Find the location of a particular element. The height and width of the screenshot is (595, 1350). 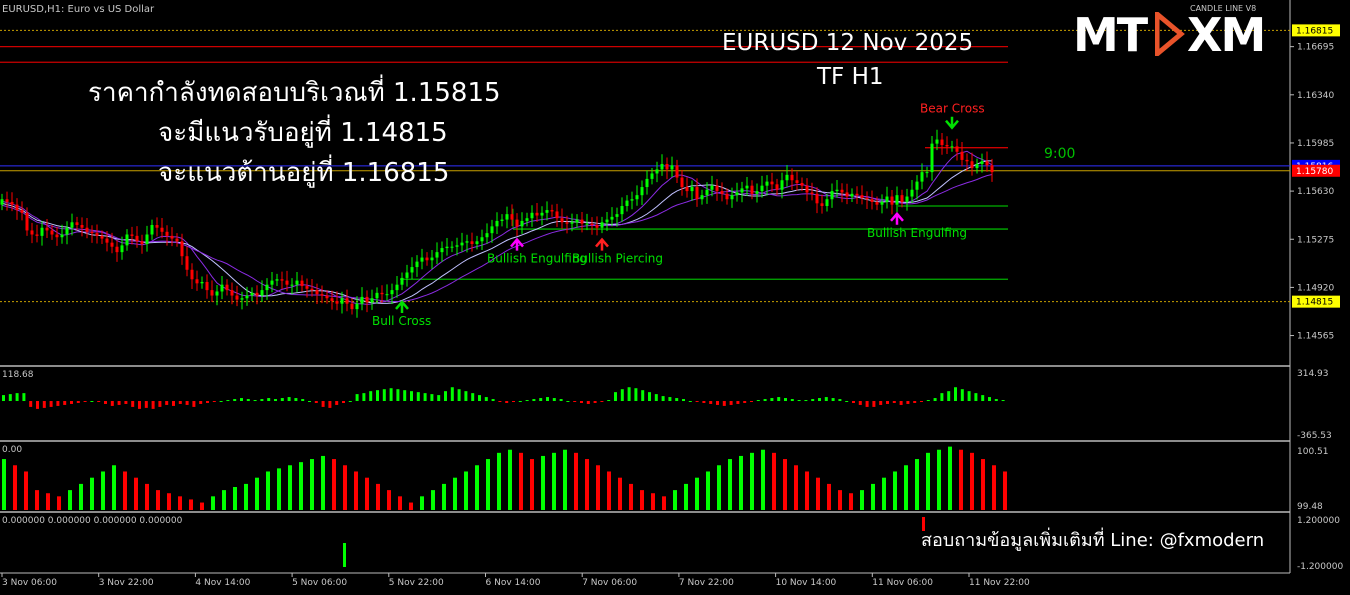

price-level-label: 1.15780 is located at coordinates (1314, 172).